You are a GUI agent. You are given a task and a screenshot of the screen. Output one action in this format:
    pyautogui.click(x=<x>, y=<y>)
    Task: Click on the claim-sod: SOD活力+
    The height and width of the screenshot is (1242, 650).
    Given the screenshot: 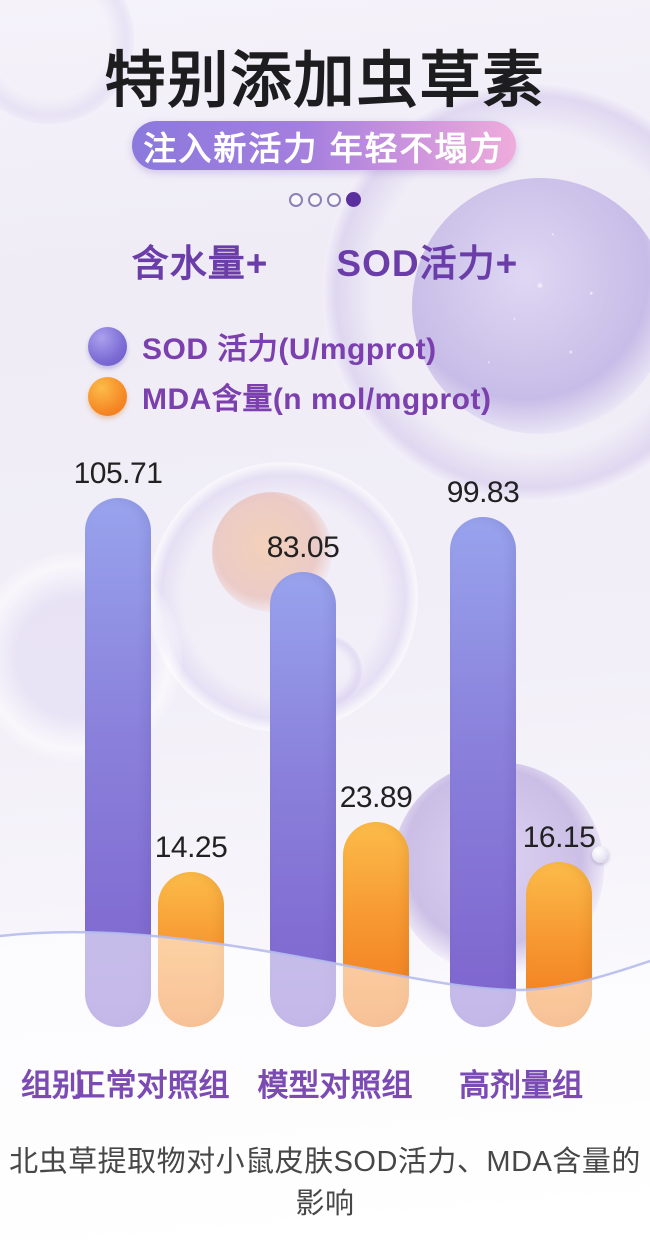 What is the action you would take?
    pyautogui.click(x=427, y=263)
    